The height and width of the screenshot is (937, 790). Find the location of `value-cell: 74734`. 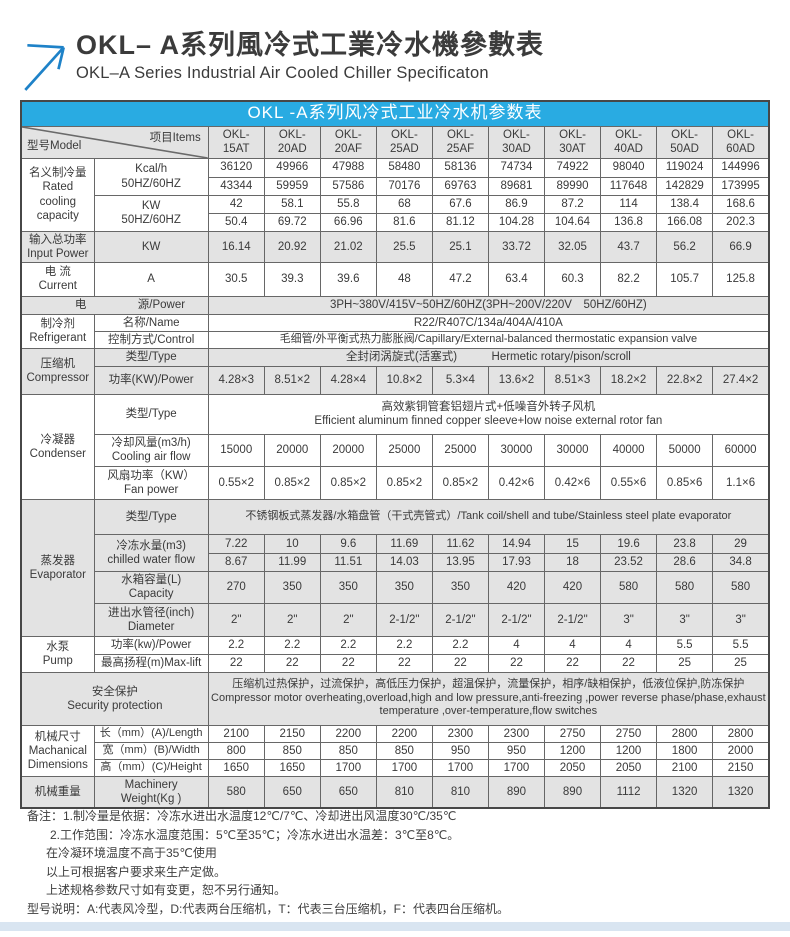

value-cell: 74734 is located at coordinates (516, 167).